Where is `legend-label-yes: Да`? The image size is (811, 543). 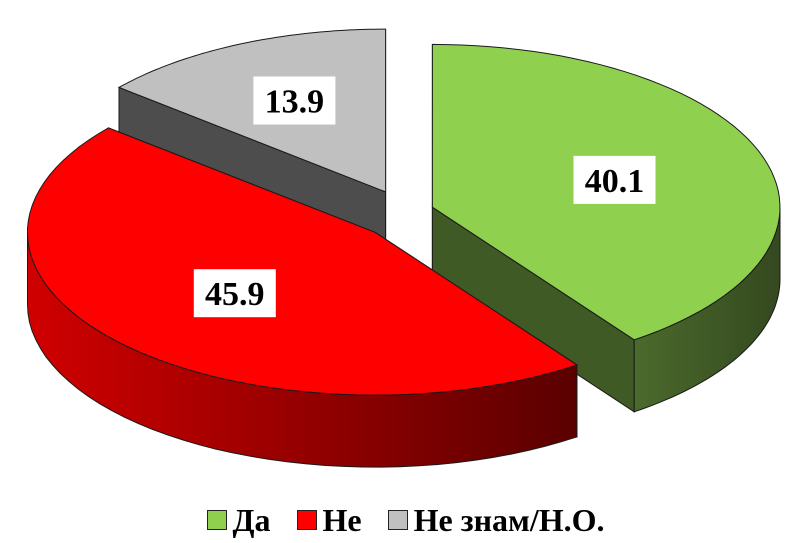
legend-label-yes: Да is located at coordinates (251, 519).